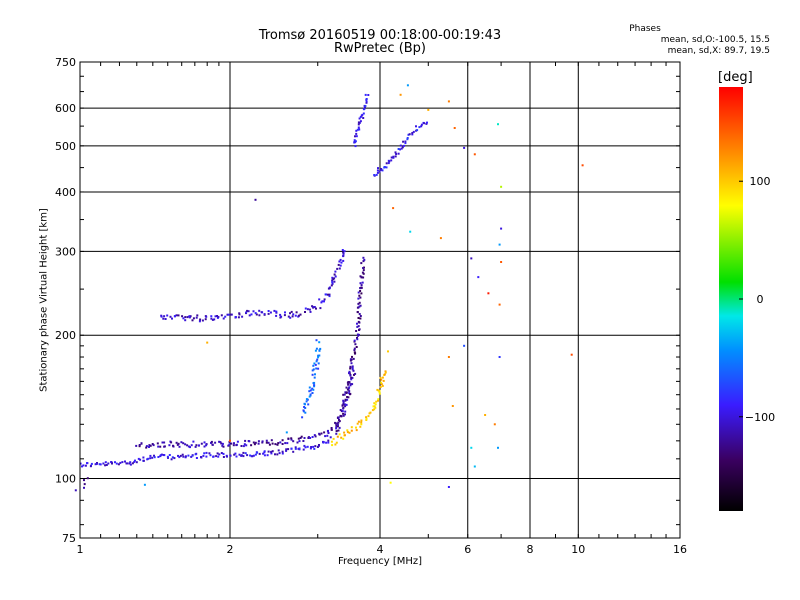 This screenshot has height=600, width=800. What do you see at coordinates (65, 146) in the screenshot?
I see `y-tick-label: 500` at bounding box center [65, 146].